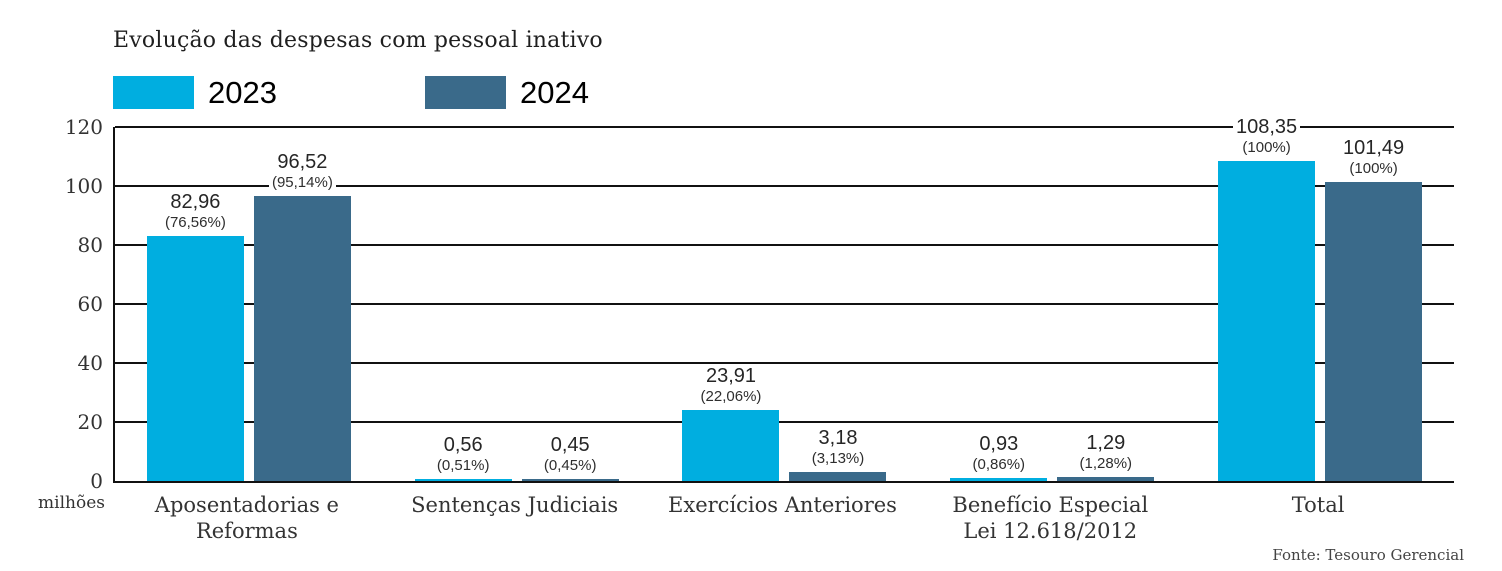  Describe the element at coordinates (195, 203) in the screenshot. I see `value-label-2023: 82,96` at that location.